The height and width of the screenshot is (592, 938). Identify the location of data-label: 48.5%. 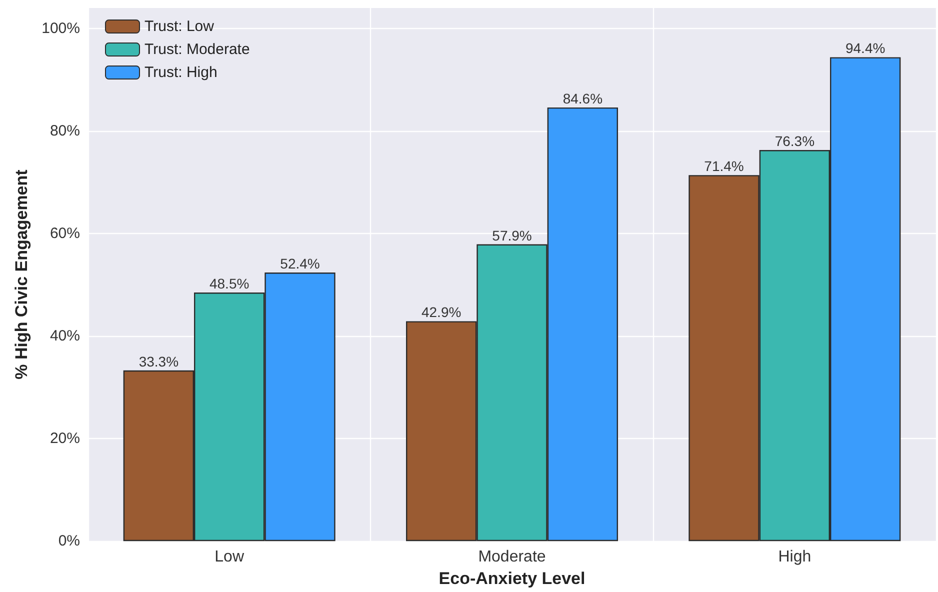
(229, 283).